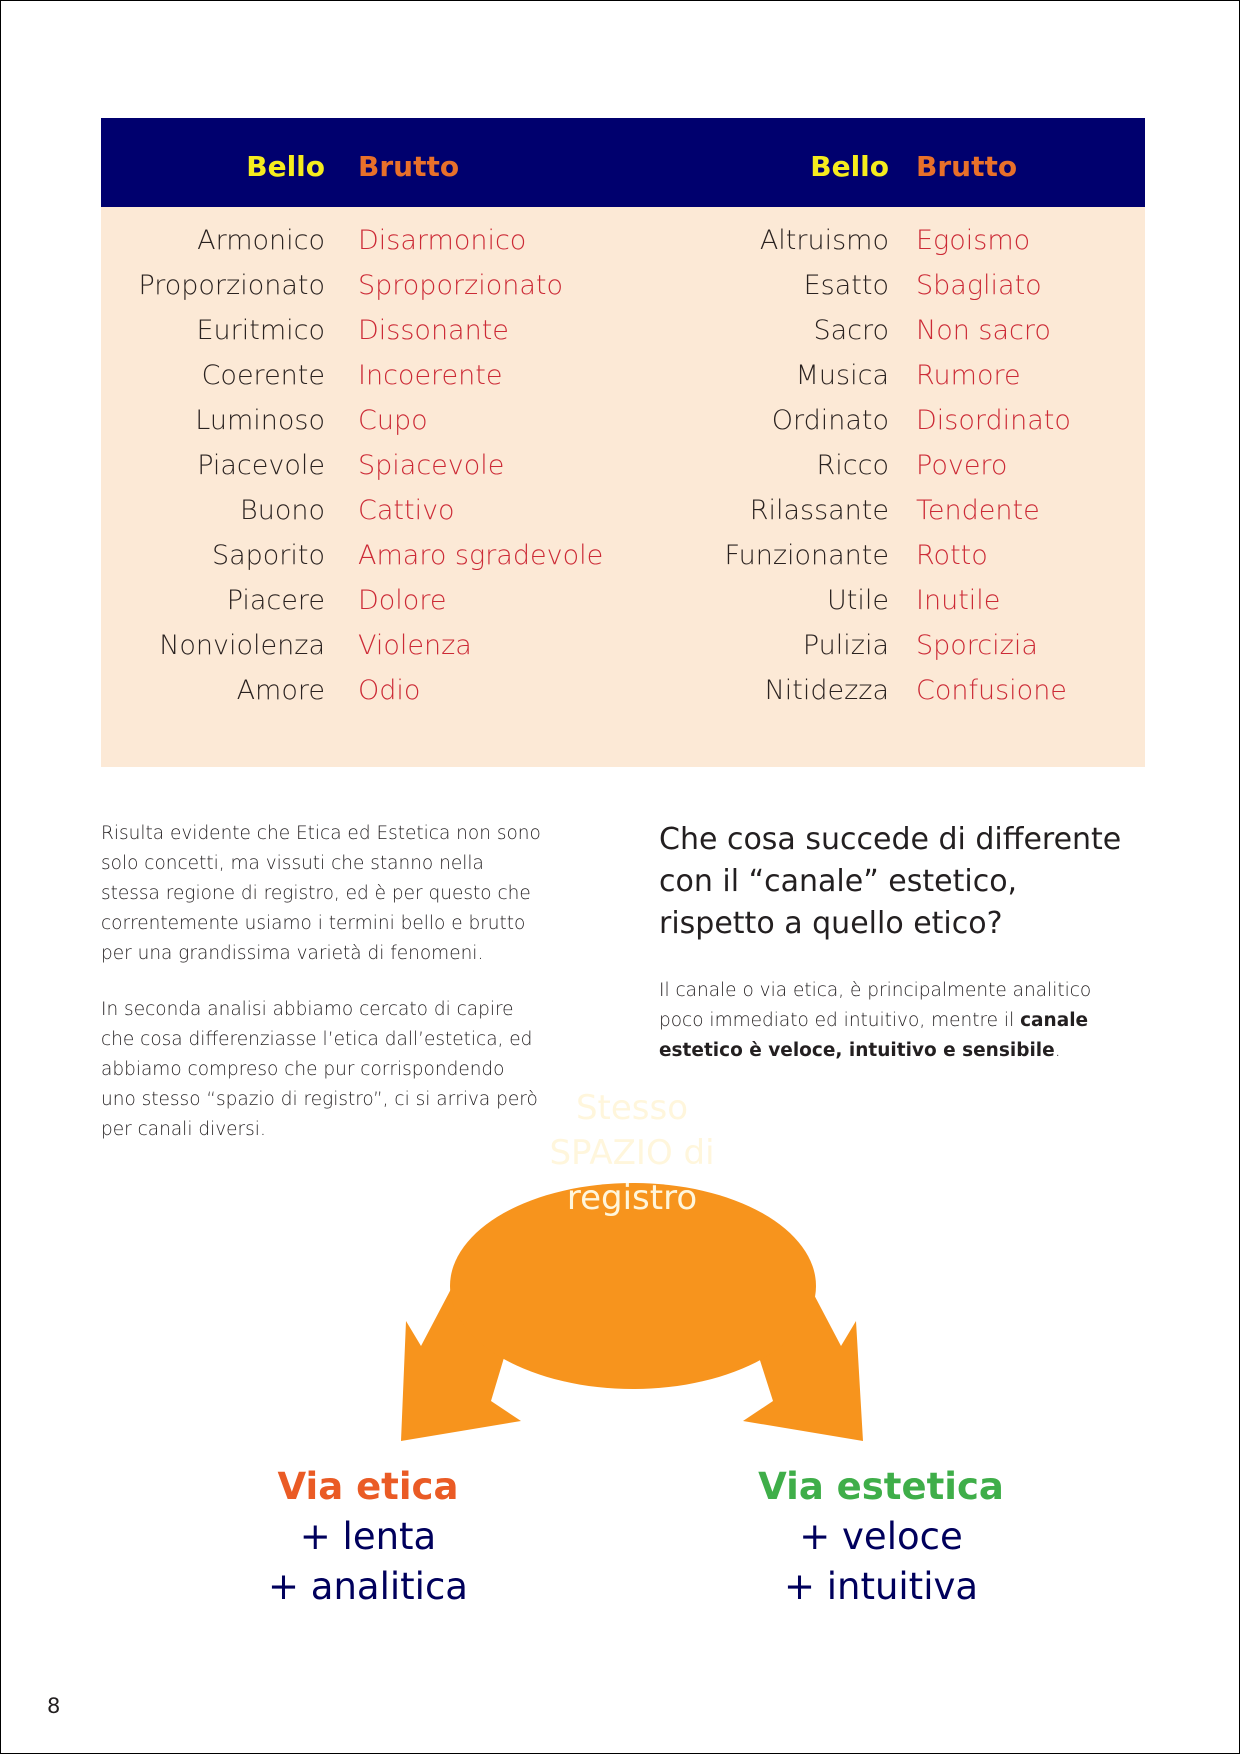  What do you see at coordinates (881, 1536) in the screenshot?
I see `via-estetica: Via estetica + veloce + intuitiva` at bounding box center [881, 1536].